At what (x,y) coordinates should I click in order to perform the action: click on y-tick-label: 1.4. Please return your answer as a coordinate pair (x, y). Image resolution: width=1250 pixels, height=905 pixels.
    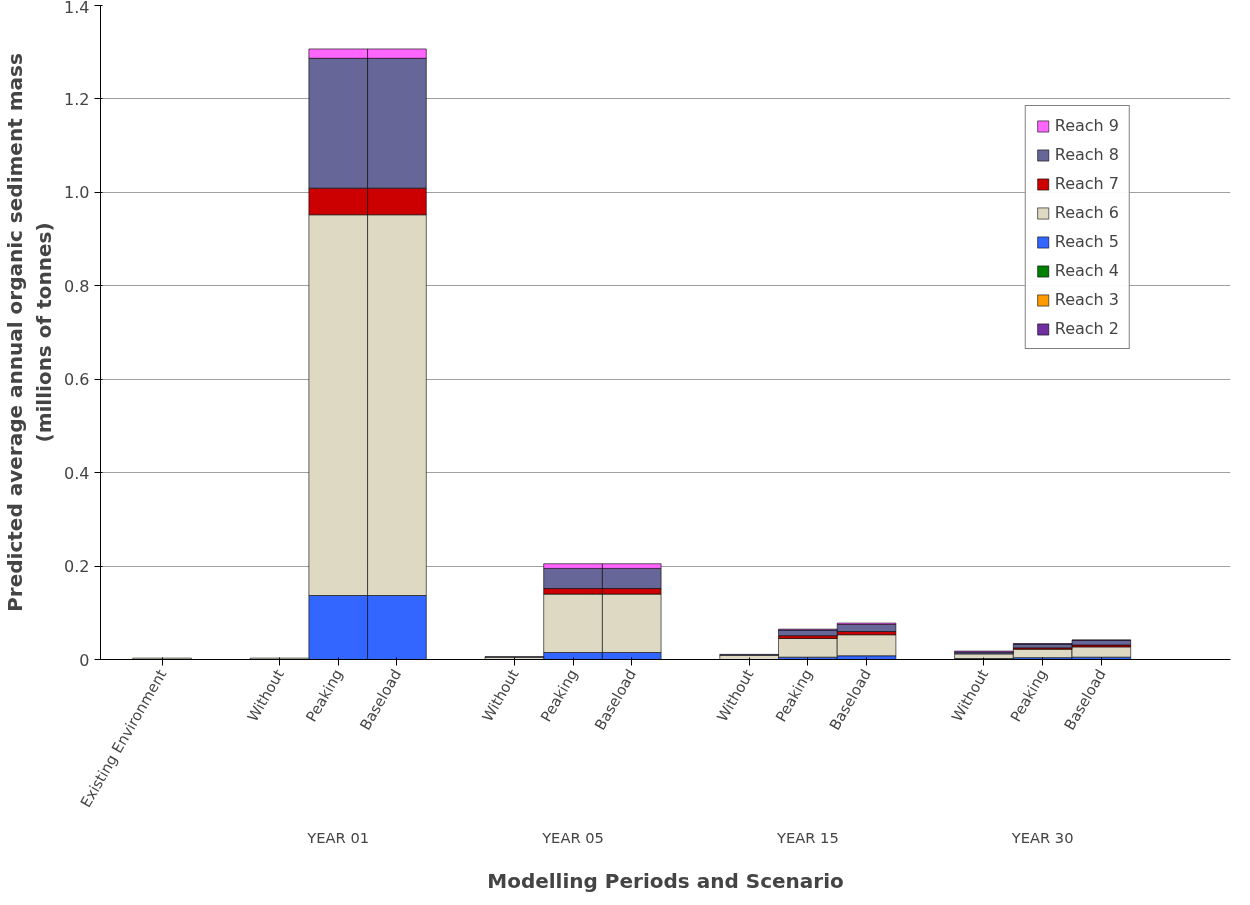
    Looking at the image, I should click on (77, 8).